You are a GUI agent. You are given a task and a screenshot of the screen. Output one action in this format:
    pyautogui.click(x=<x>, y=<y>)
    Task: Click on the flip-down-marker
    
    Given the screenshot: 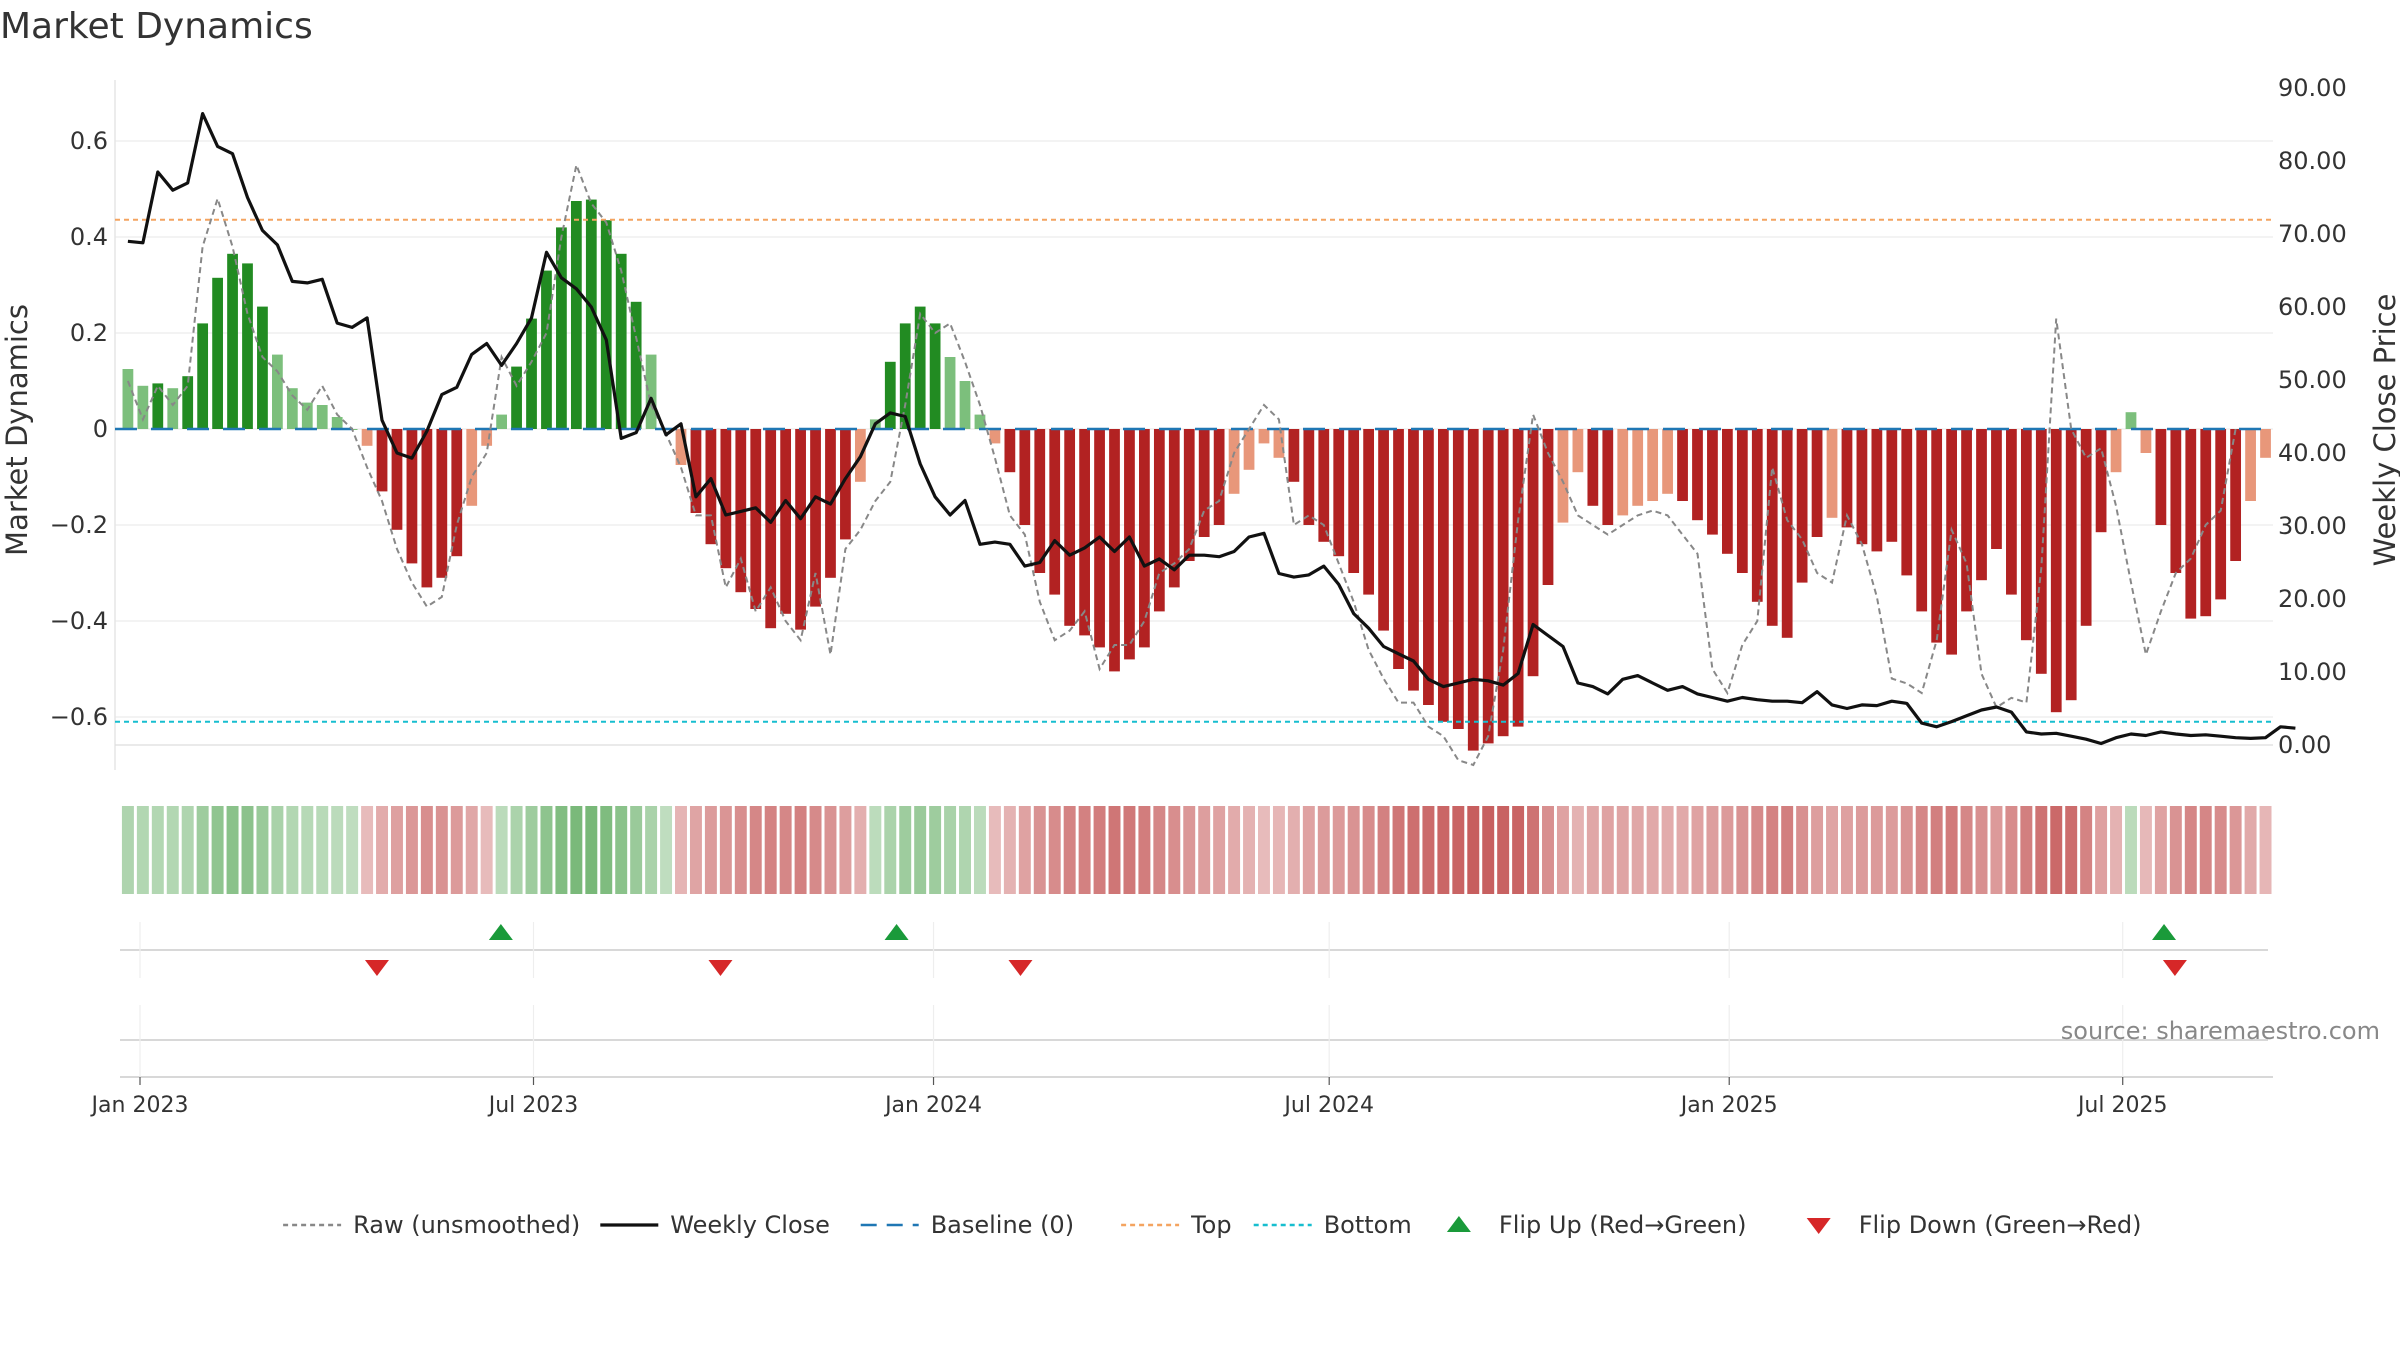 What is the action you would take?
    pyautogui.click(x=1020, y=968)
    